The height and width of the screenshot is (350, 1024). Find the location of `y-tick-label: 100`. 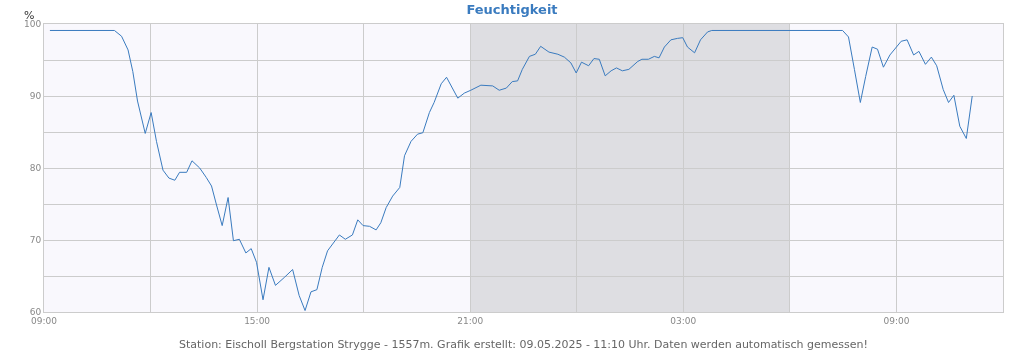

y-tick-label: 100 is located at coordinates (33, 24).